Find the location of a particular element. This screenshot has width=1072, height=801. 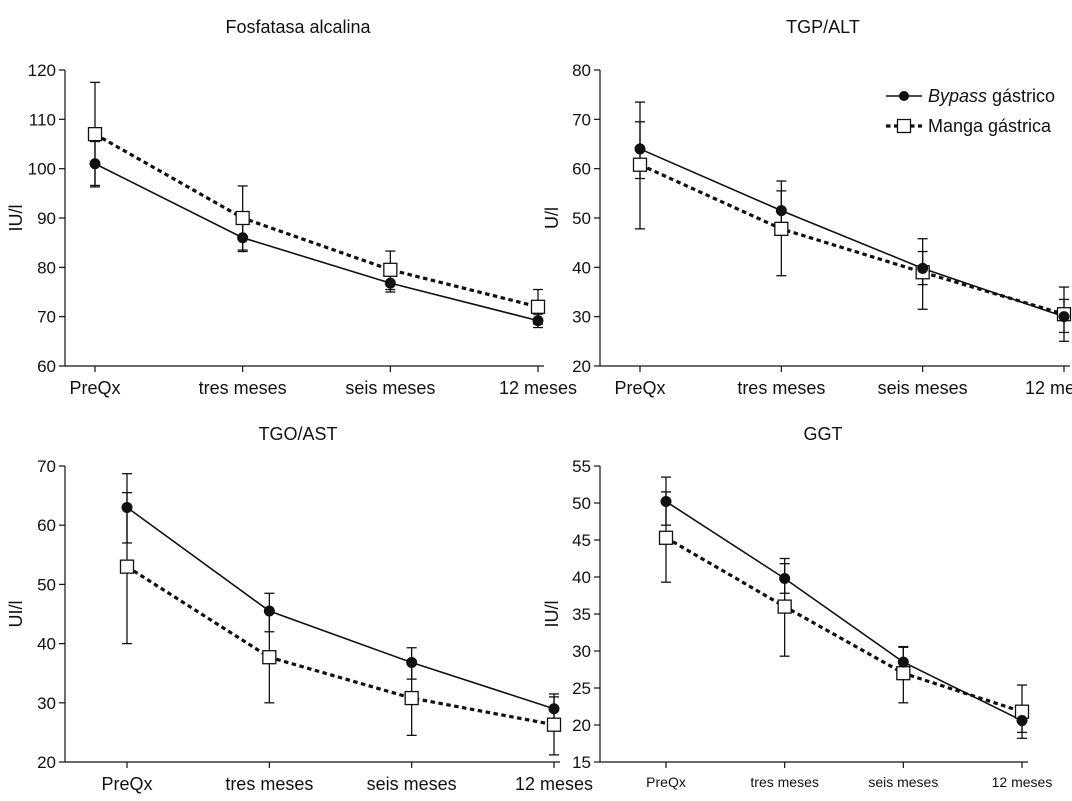

legend-label-bypass: Bypass gástrico is located at coordinates (991, 96).